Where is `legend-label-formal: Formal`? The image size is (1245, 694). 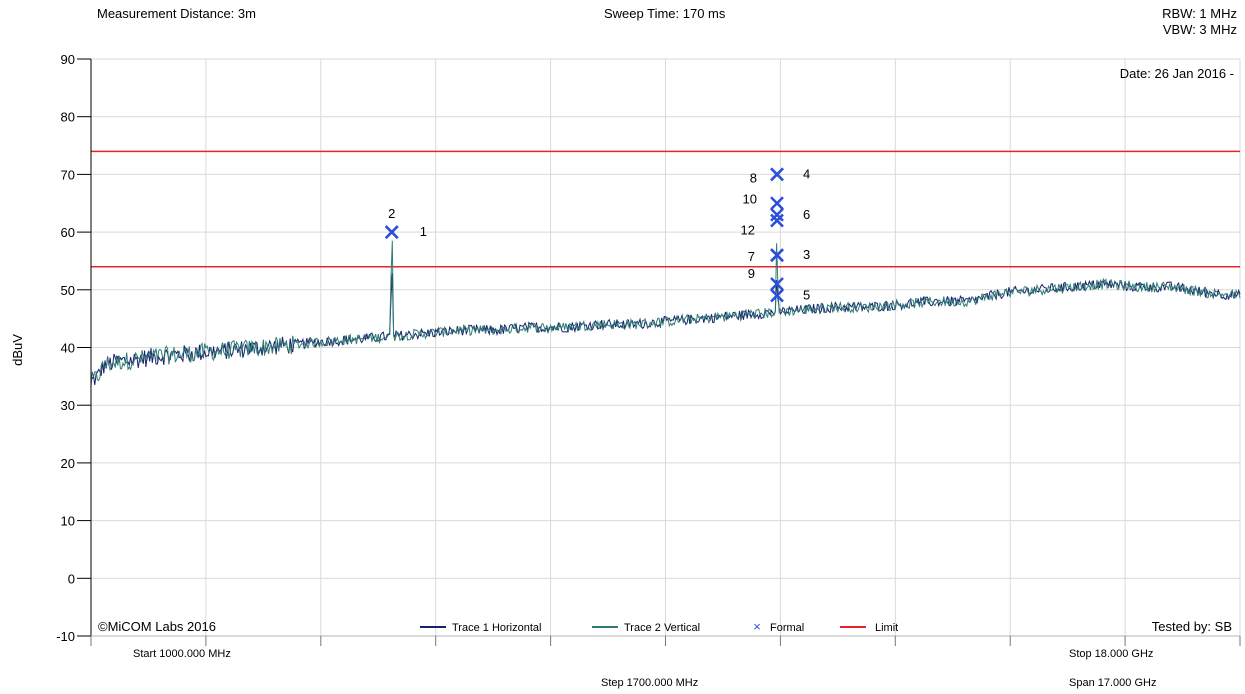
legend-label-formal: Formal is located at coordinates (787, 628).